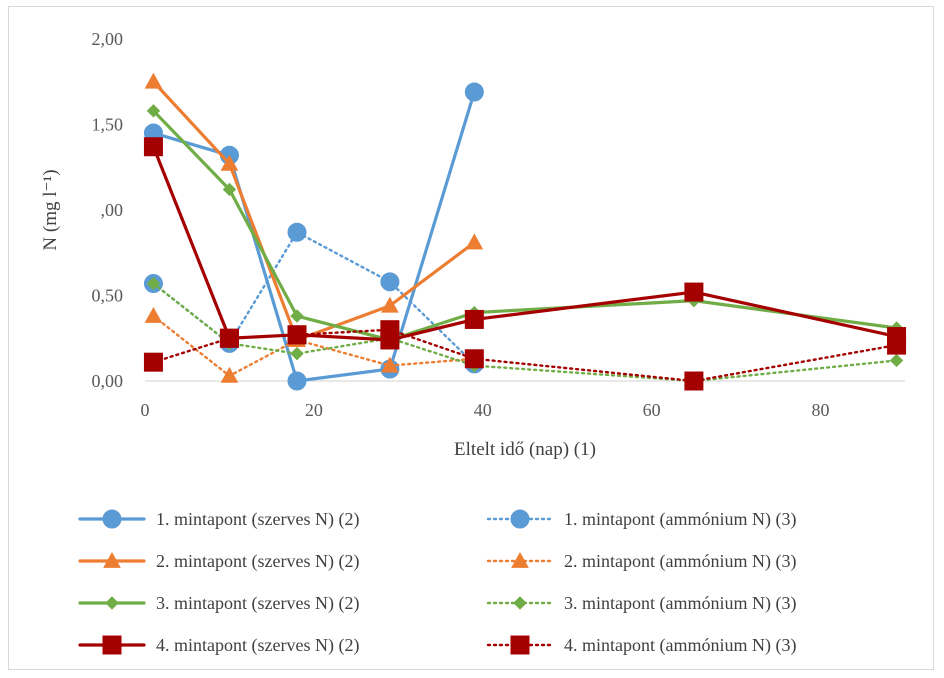 This screenshot has height=678, width=944. I want to click on x-tick-label: 40, so click(483, 410).